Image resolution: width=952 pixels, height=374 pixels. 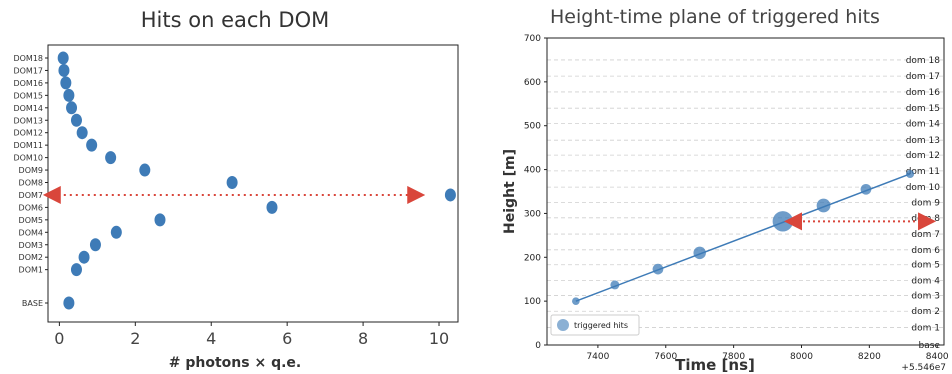 I want to click on left-x-tick-label: 0, so click(x=59, y=338).